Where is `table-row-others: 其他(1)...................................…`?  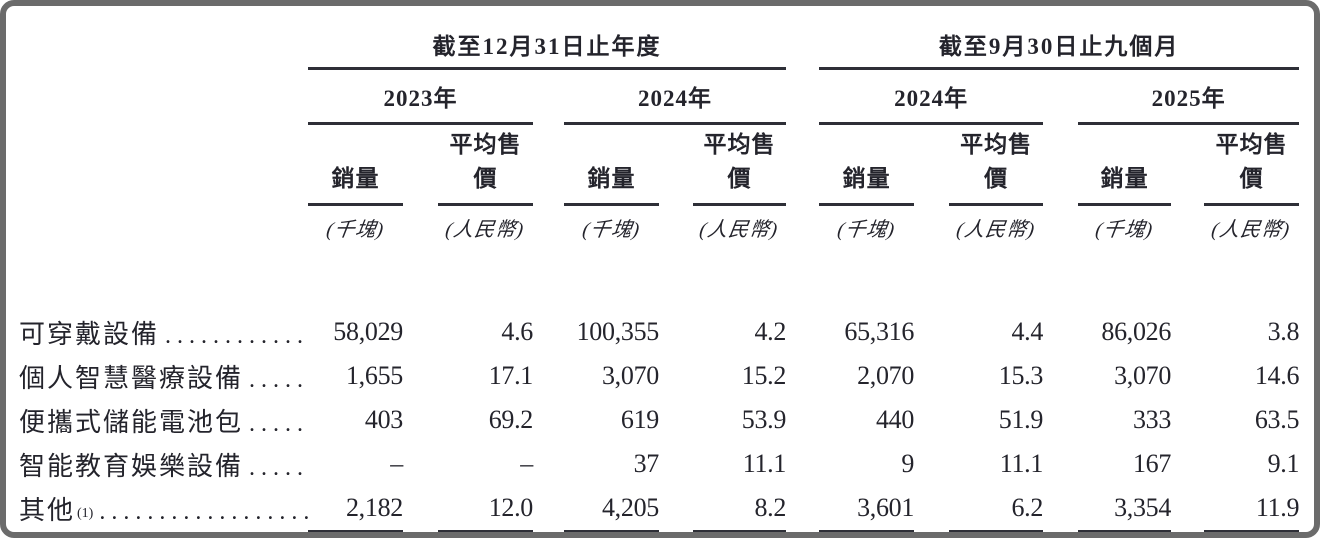
table-row-others: 其他(1)...................................… is located at coordinates (659, 508).